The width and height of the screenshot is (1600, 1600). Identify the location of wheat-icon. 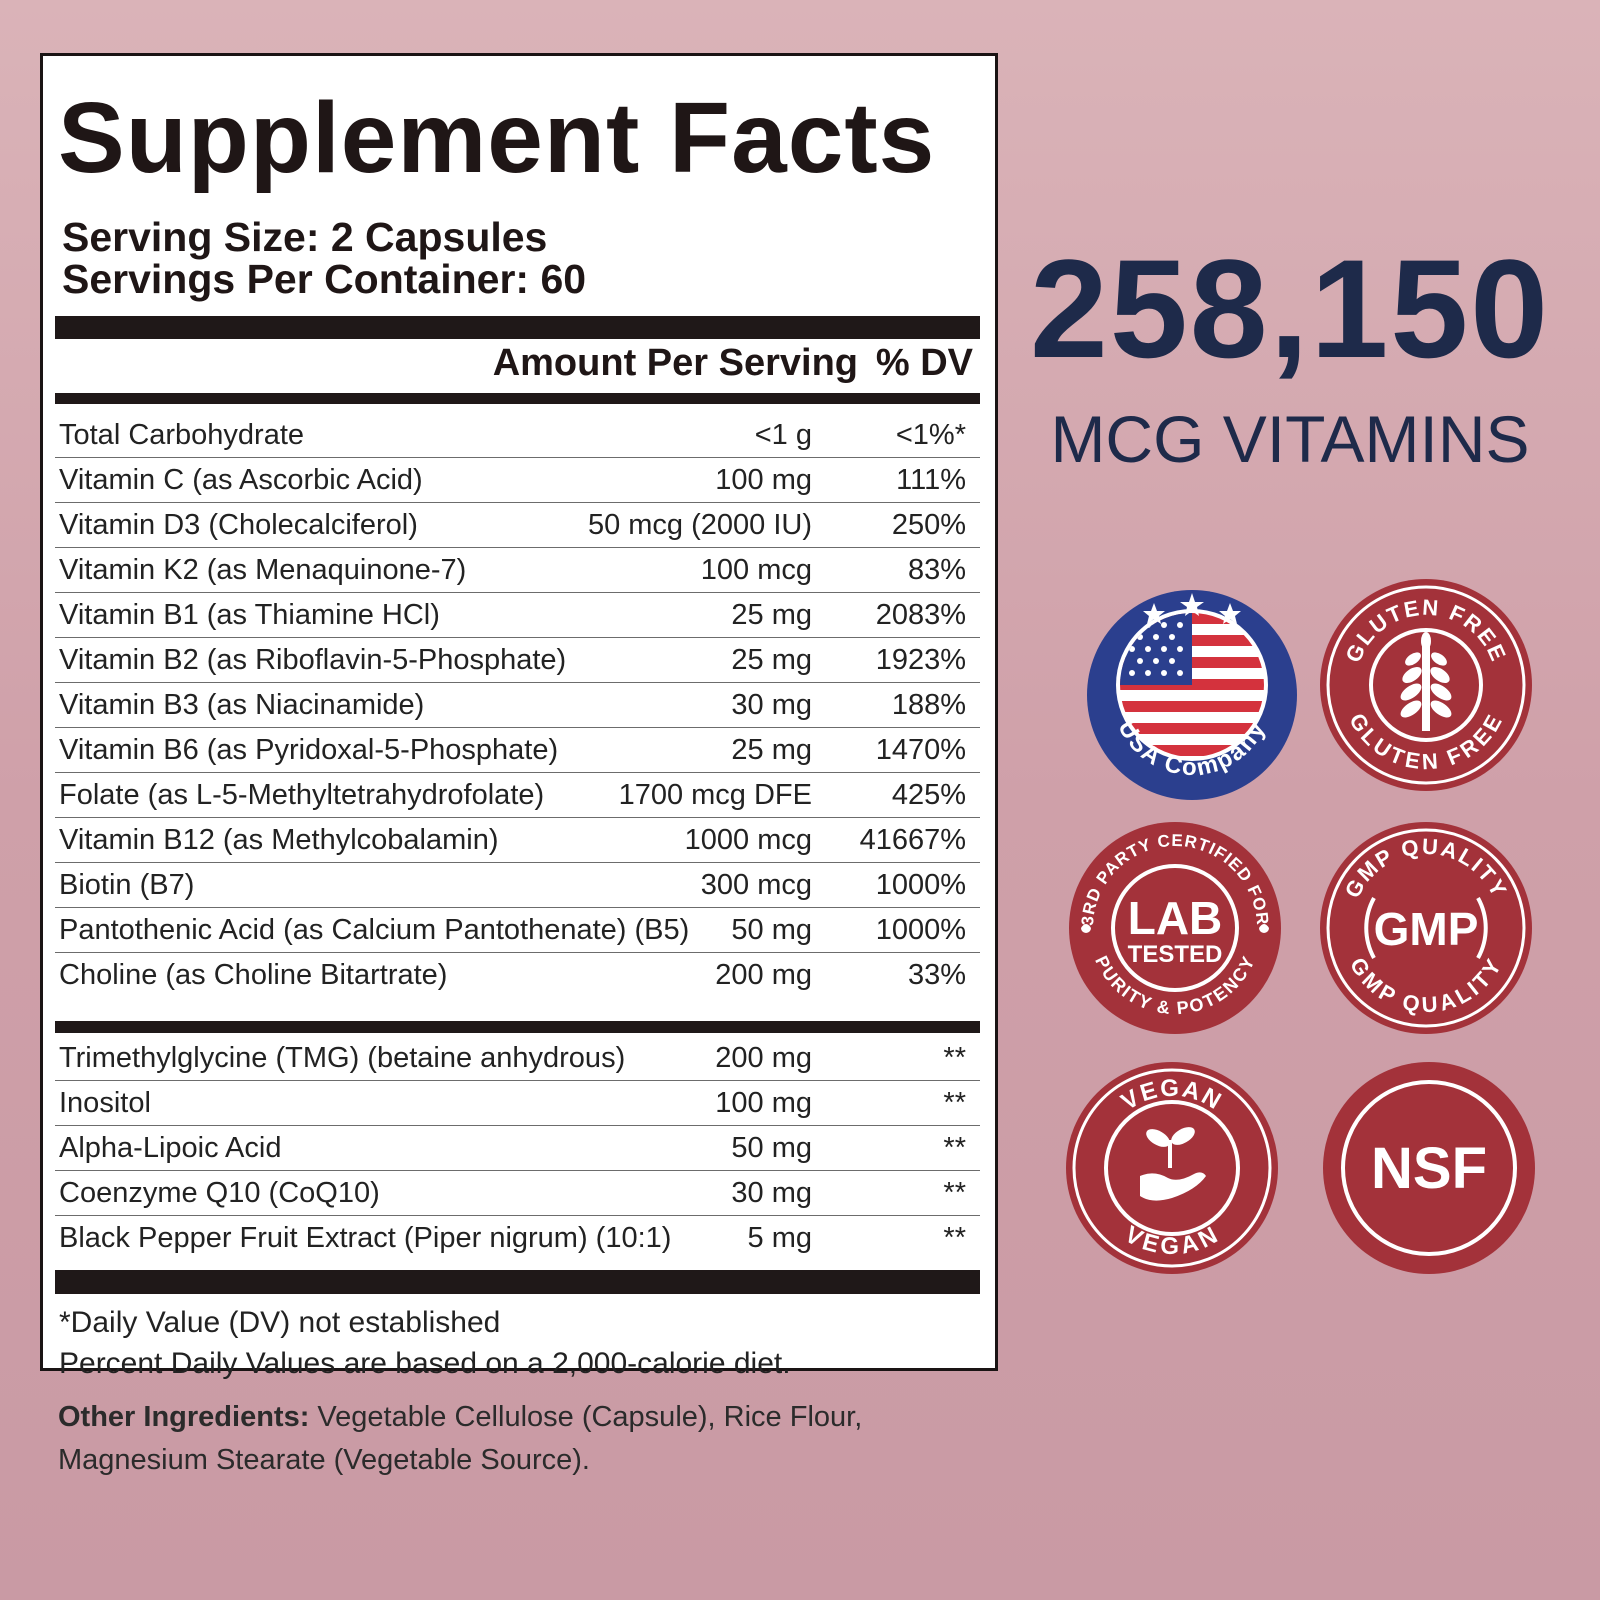
(1426, 681).